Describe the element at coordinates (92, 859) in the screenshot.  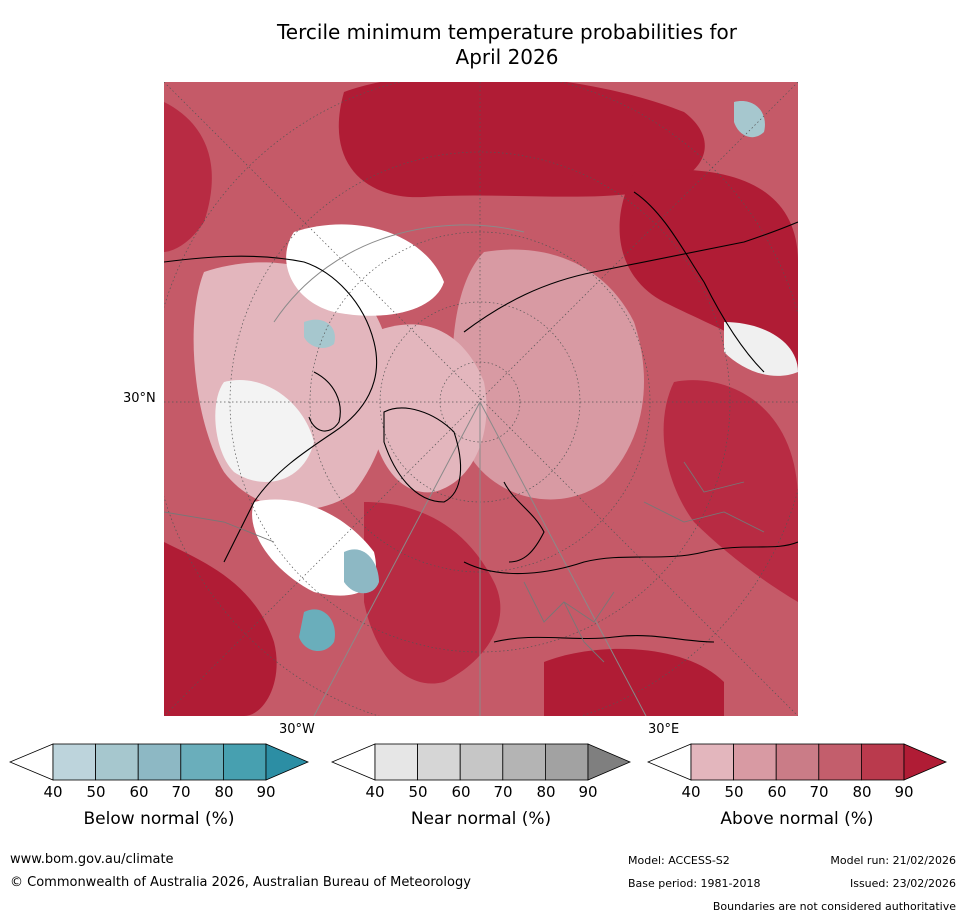
I see `footer-url: www.bom.gov.au/climate` at that location.